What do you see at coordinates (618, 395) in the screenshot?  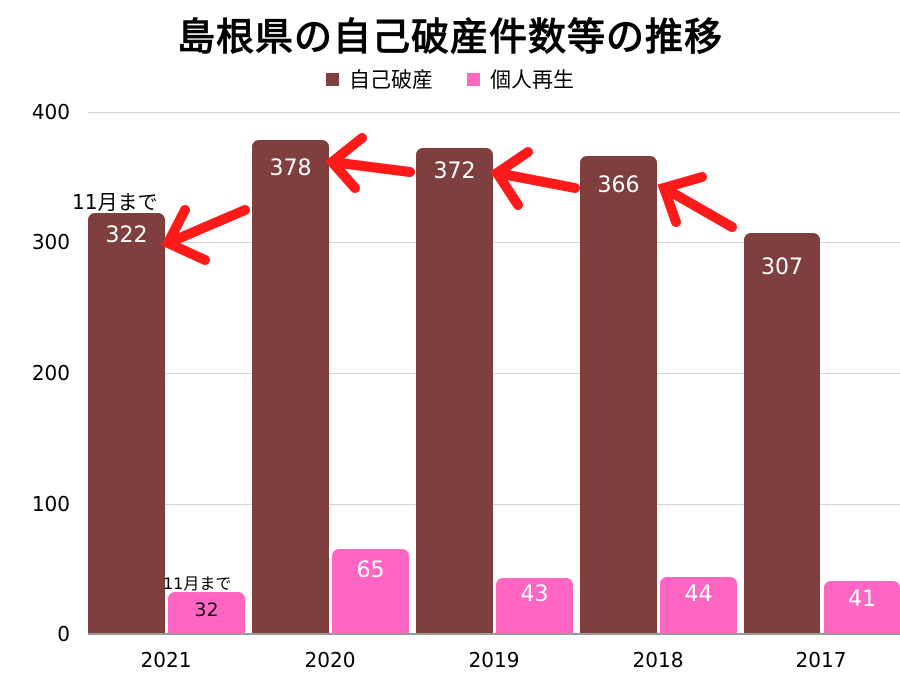 I see `bar-bankruptcy-2018: 366` at bounding box center [618, 395].